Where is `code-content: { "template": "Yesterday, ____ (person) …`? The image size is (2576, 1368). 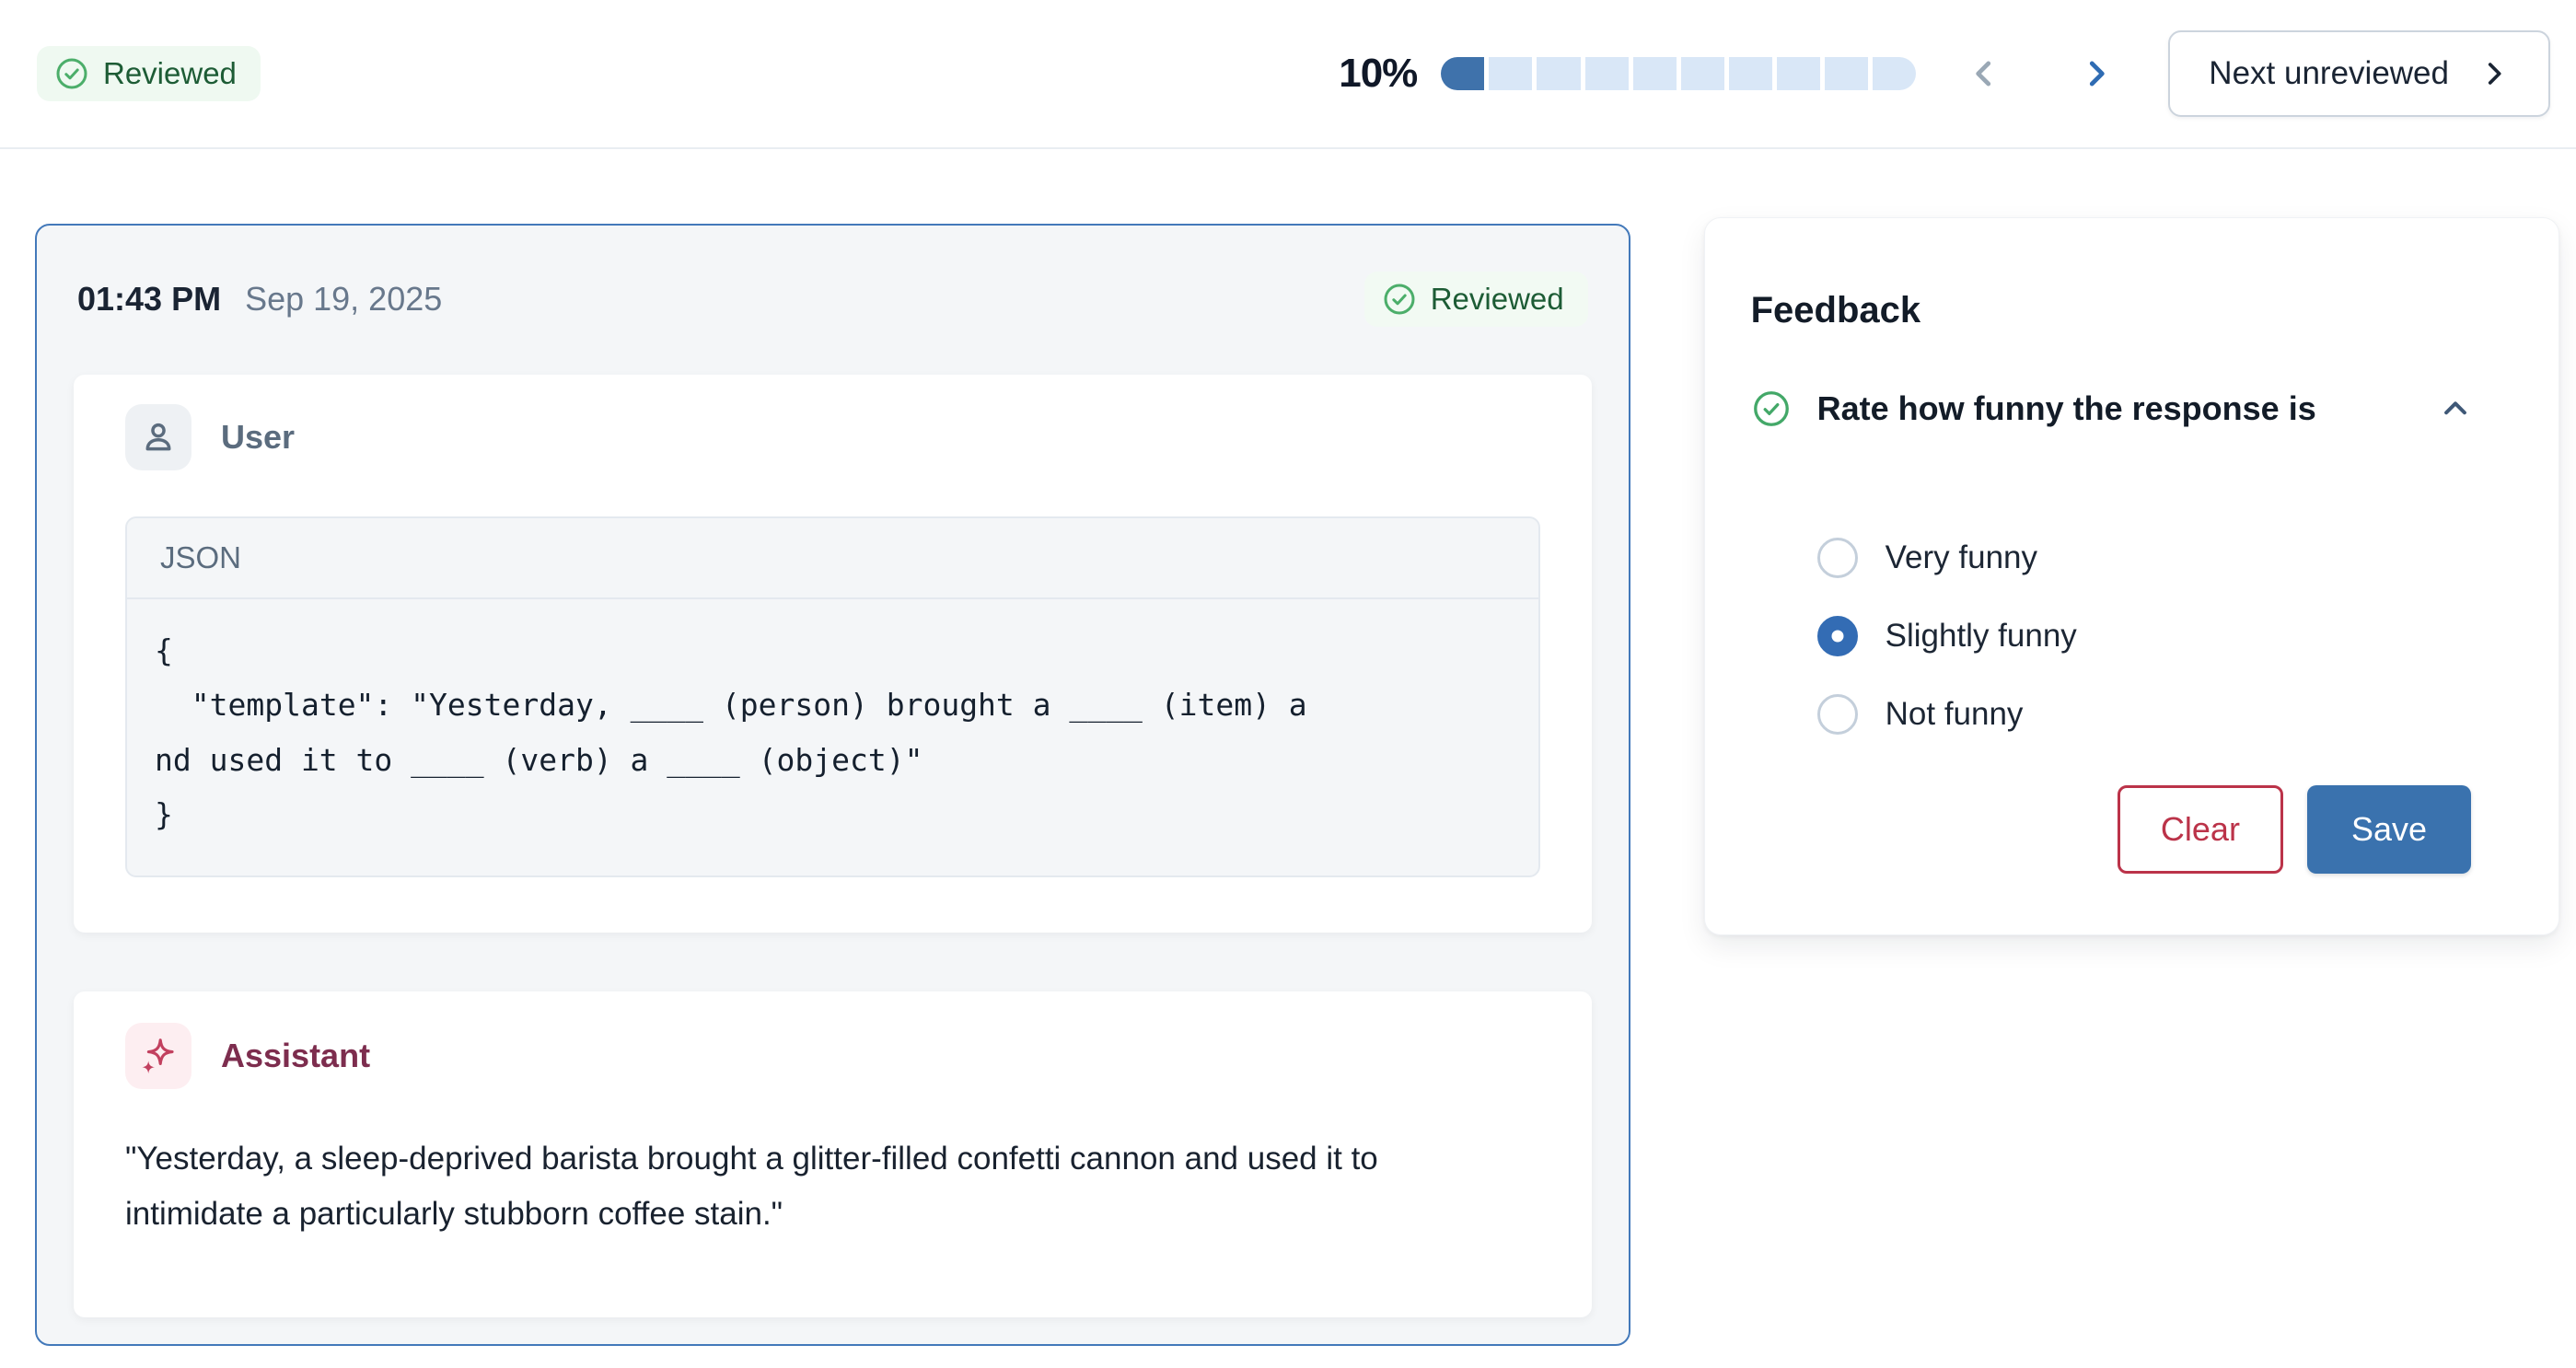
code-content: { "template": "Yesterday, ____ (person) … is located at coordinates (731, 732).